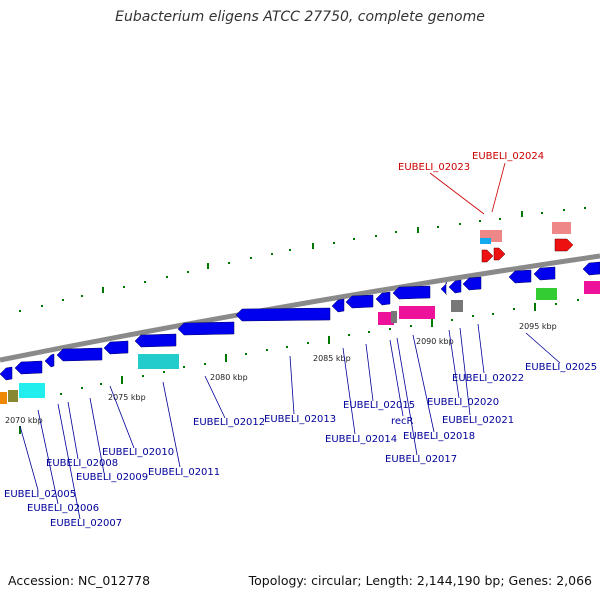 This screenshot has height=600, width=600. What do you see at coordinates (421, 459) in the screenshot?
I see `gene-label: EUBELI_02017` at bounding box center [421, 459].